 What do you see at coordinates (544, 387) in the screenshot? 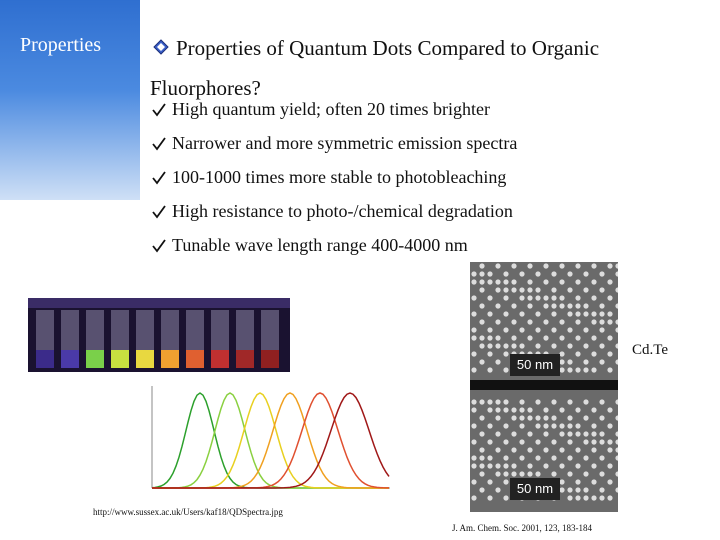
I see `tem-images: 50 nm 50 nm` at bounding box center [544, 387].